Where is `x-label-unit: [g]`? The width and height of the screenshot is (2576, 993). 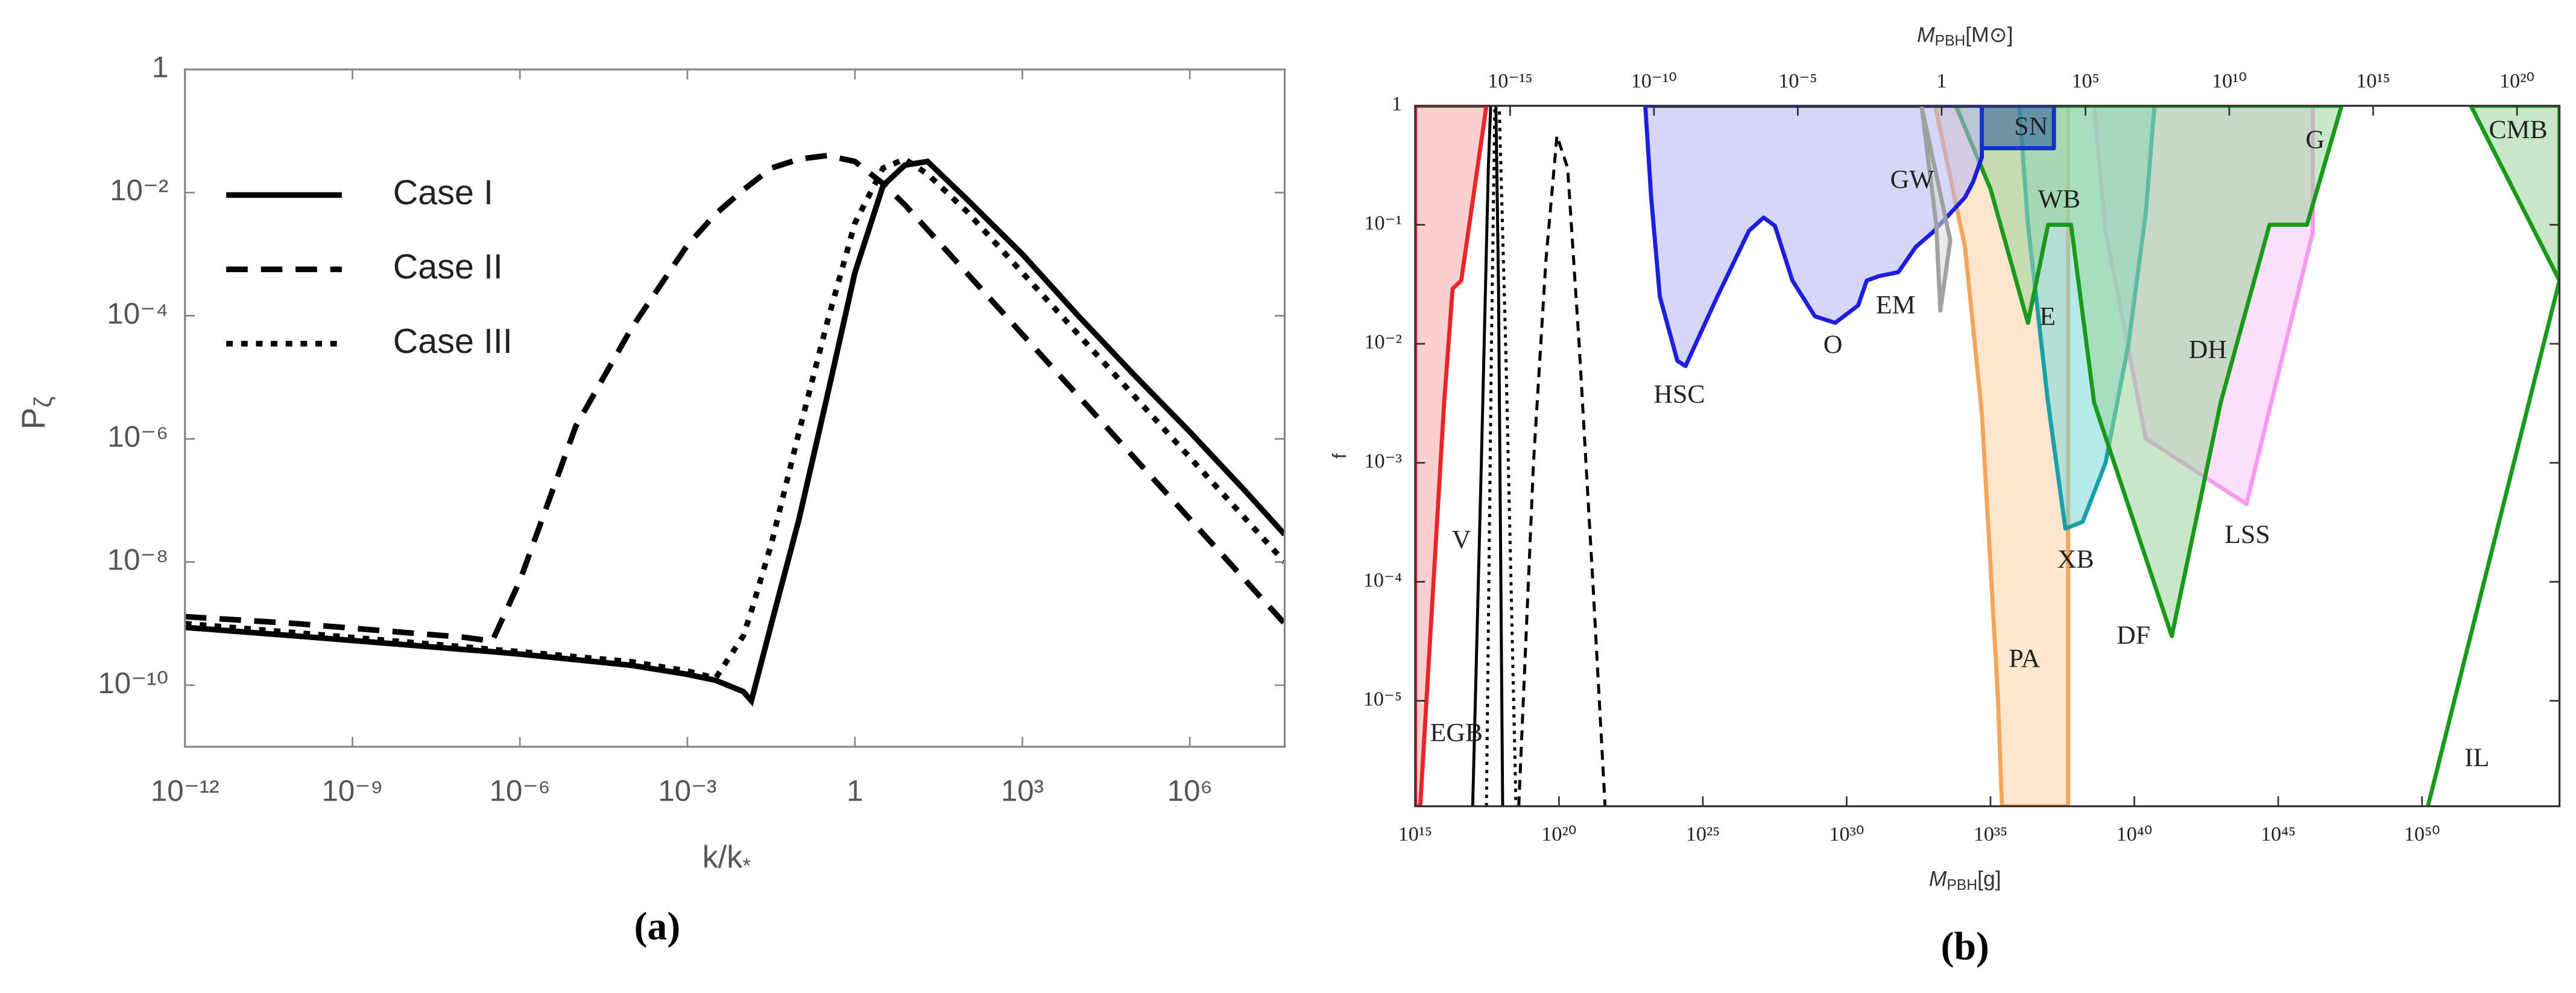 x-label-unit: [g] is located at coordinates (1989, 879).